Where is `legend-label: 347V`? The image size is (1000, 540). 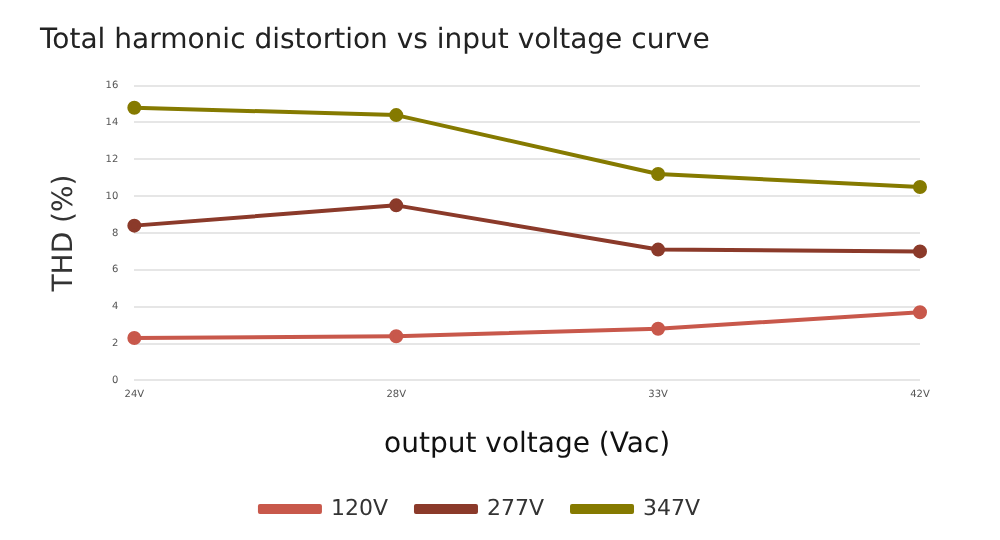
legend-label: 347V is located at coordinates (672, 507).